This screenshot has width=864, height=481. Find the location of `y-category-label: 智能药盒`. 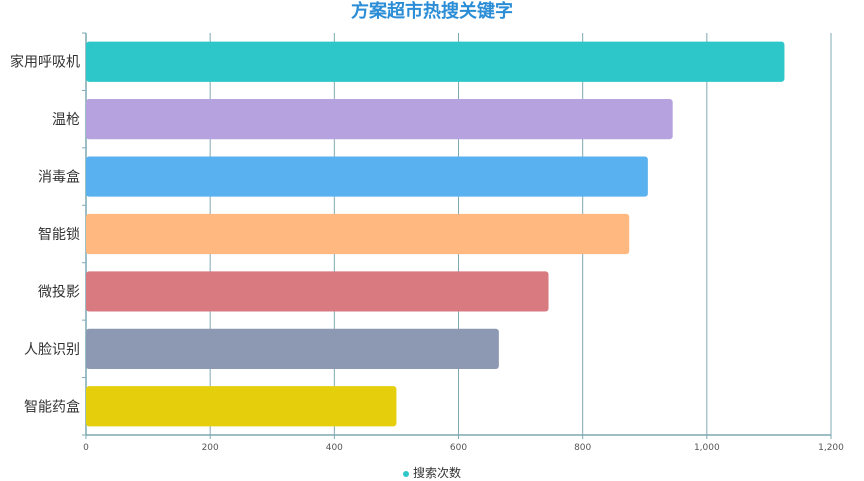

y-category-label: 智能药盒 is located at coordinates (52, 406).